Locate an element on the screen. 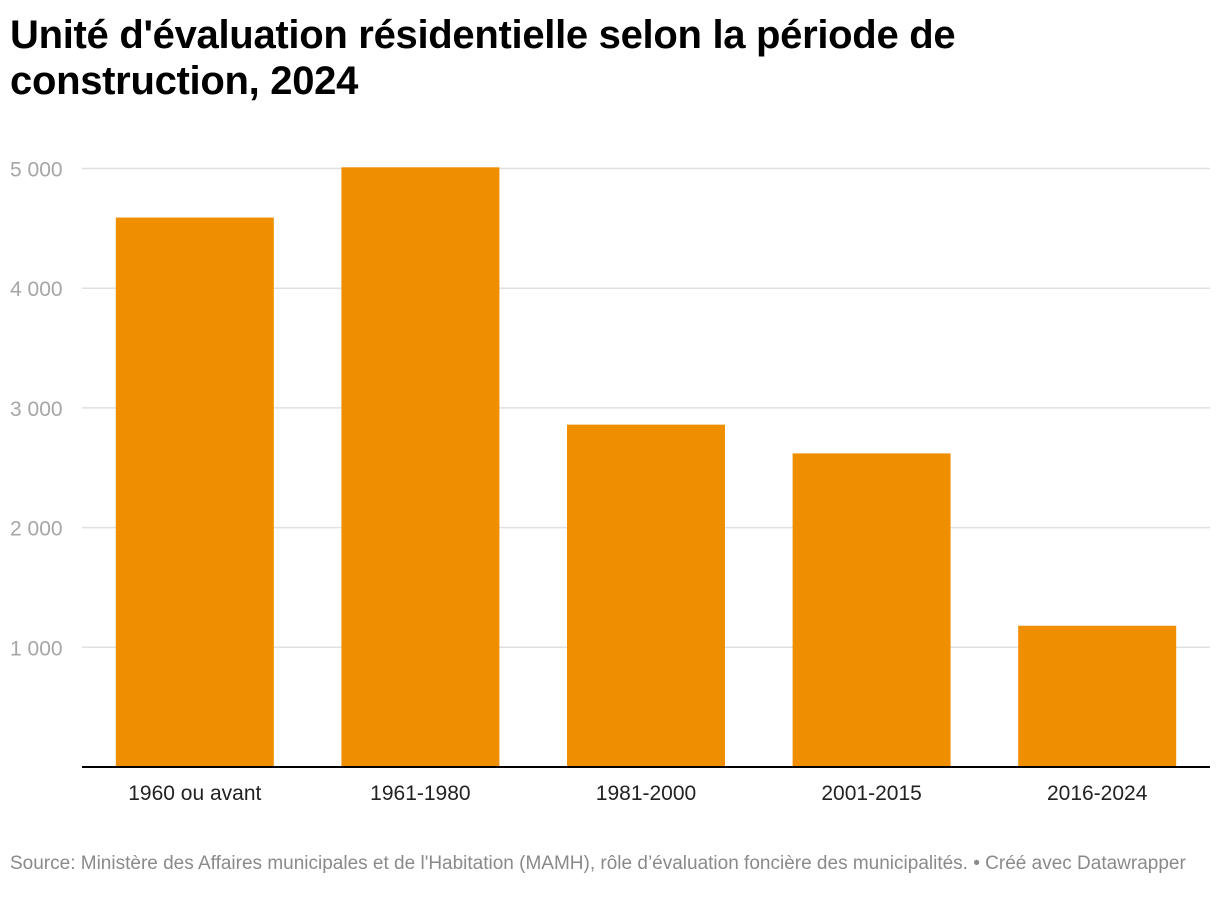 This screenshot has width=1220, height=914. y-tick-label: 5 000 is located at coordinates (36, 170).